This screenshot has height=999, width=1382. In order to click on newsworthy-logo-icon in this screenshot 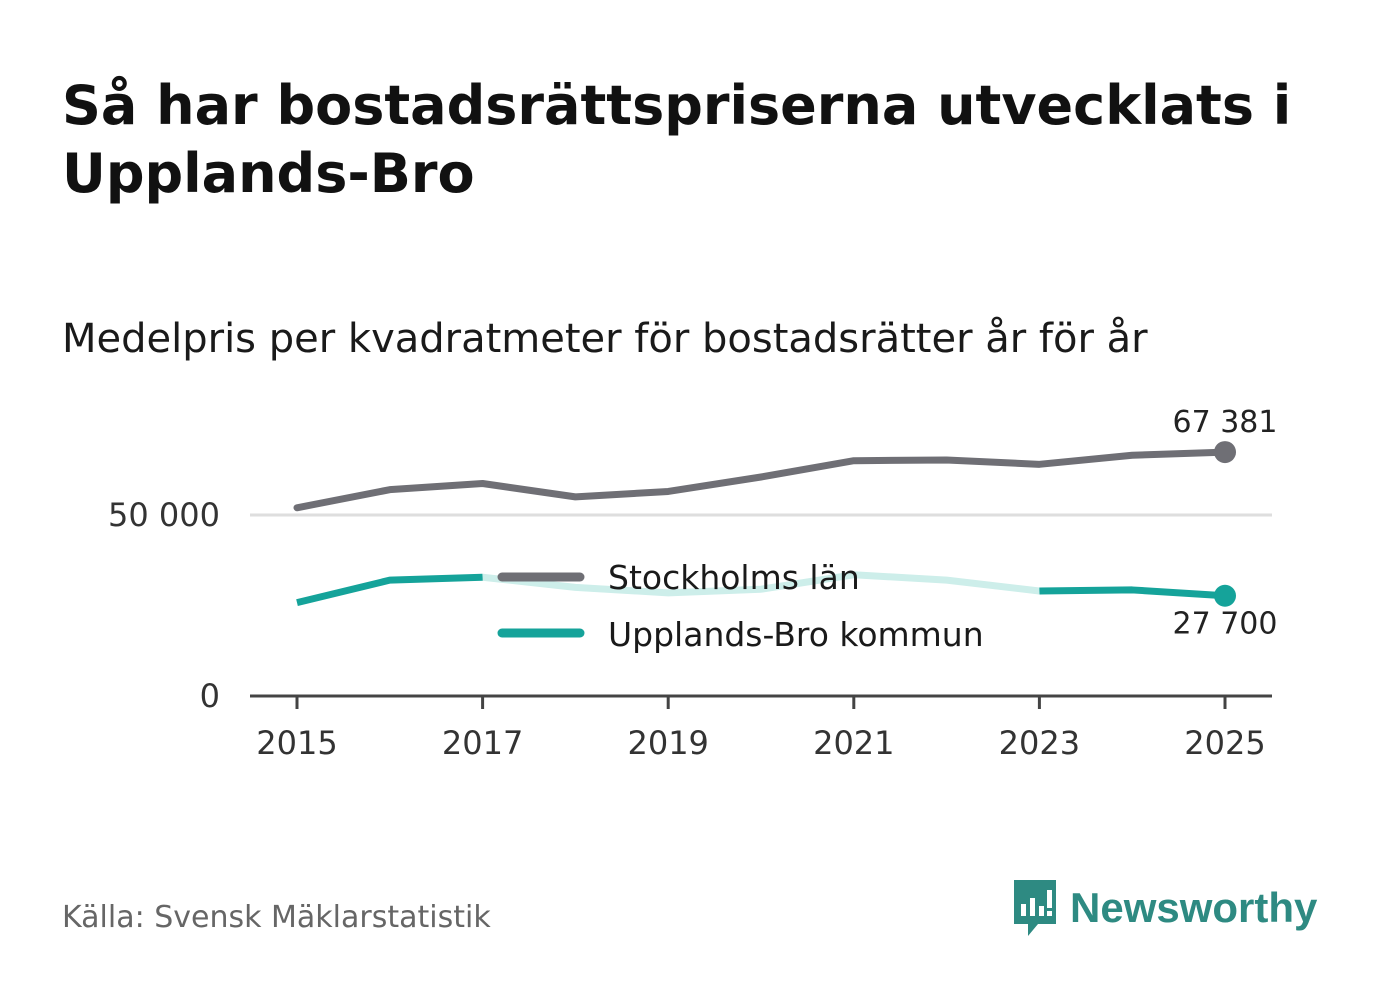, I will do `click(1035, 908)`.